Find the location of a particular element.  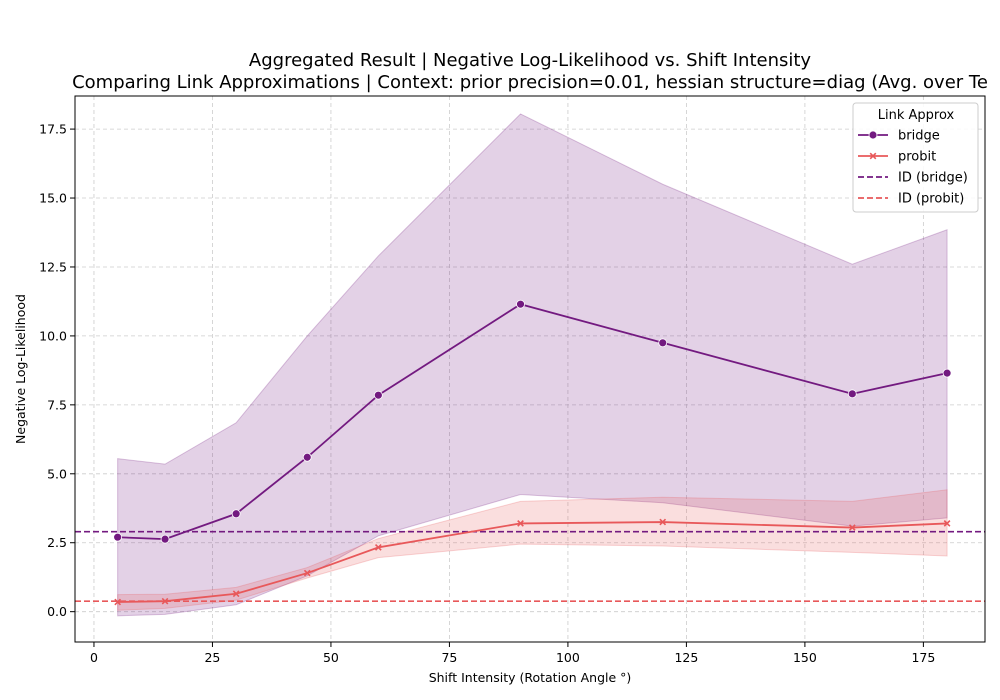

legend-box is located at coordinates (915, 157).